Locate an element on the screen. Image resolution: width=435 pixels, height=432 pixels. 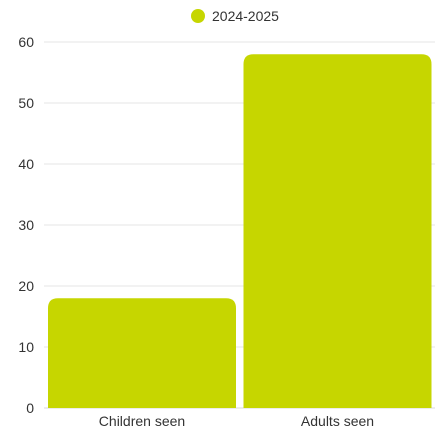
y-axis-ticks: 0 10 20 30 40 50 60 is located at coordinates (26, 225).